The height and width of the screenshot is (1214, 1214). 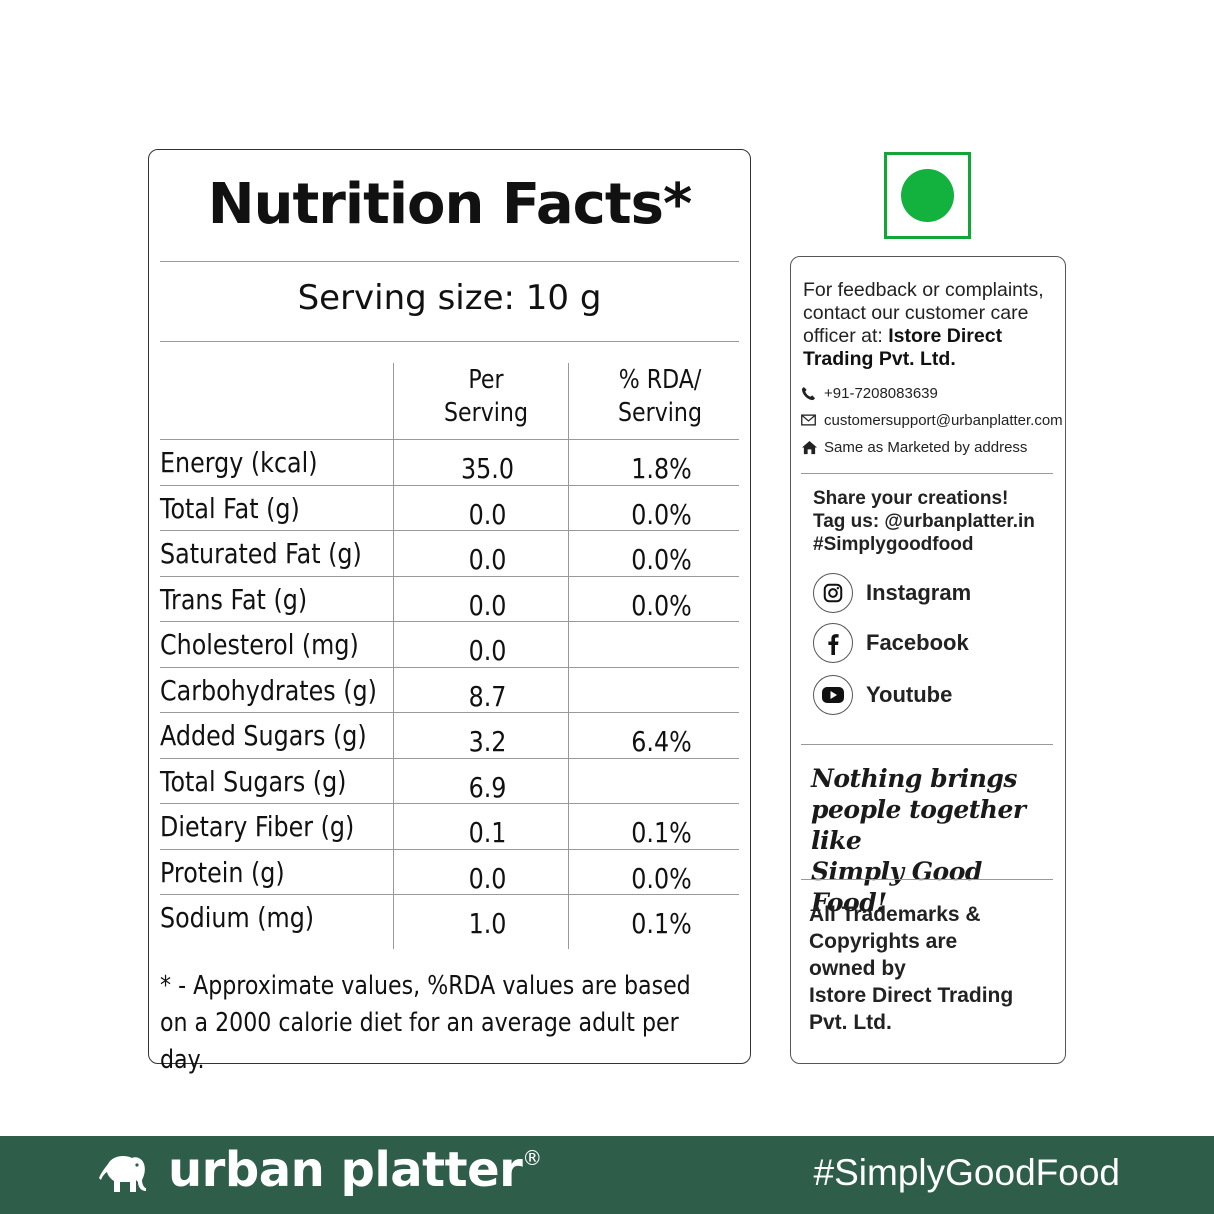 I want to click on nutrient-row: Added Sugars (g) 3.2 6.4%, so click(x=449, y=736).